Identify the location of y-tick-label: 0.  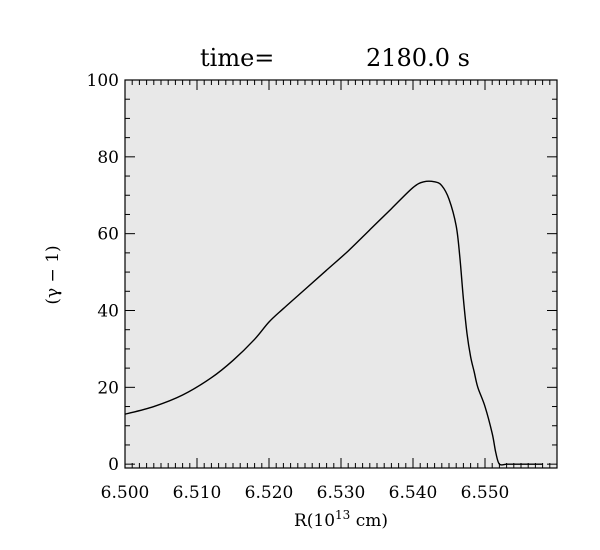
(113, 465).